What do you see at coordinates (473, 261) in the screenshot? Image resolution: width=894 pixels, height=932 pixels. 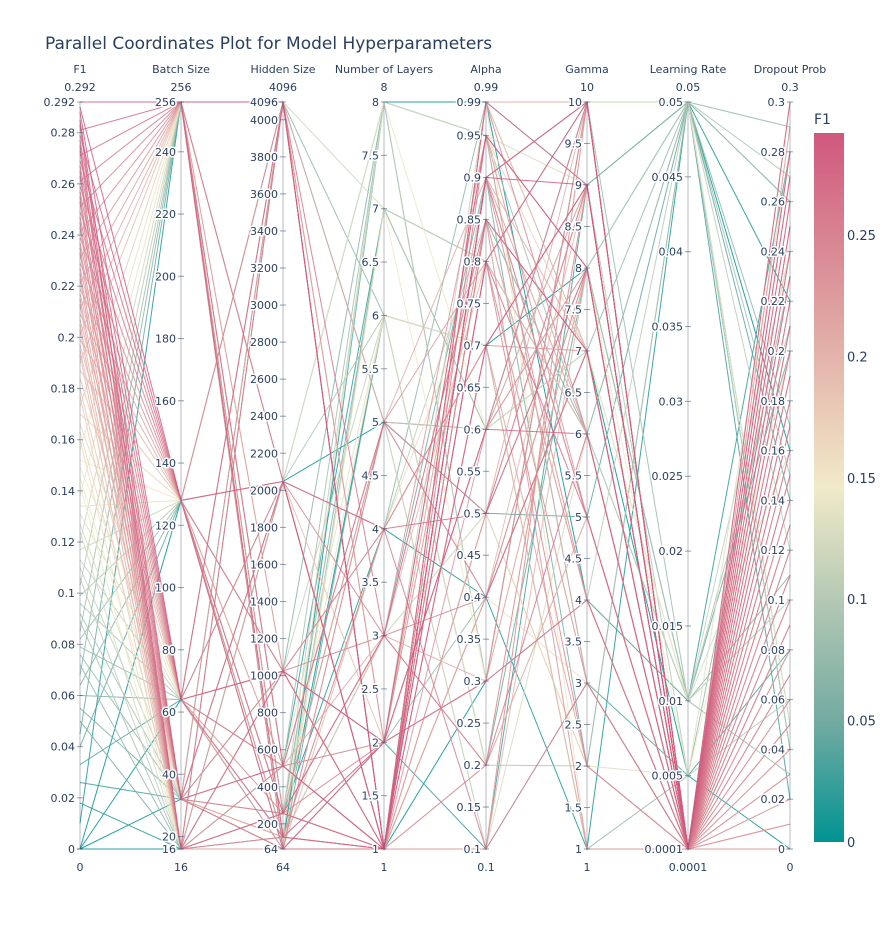 I see `tick-label: 0.8` at bounding box center [473, 261].